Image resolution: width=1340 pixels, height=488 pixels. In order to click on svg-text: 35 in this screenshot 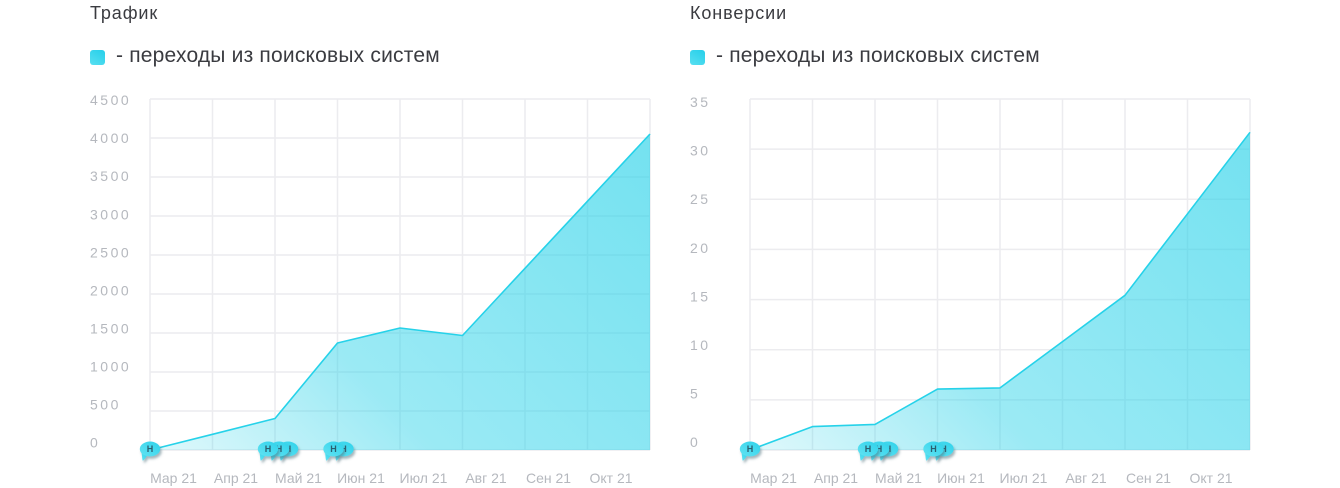, I will do `click(700, 102)`.